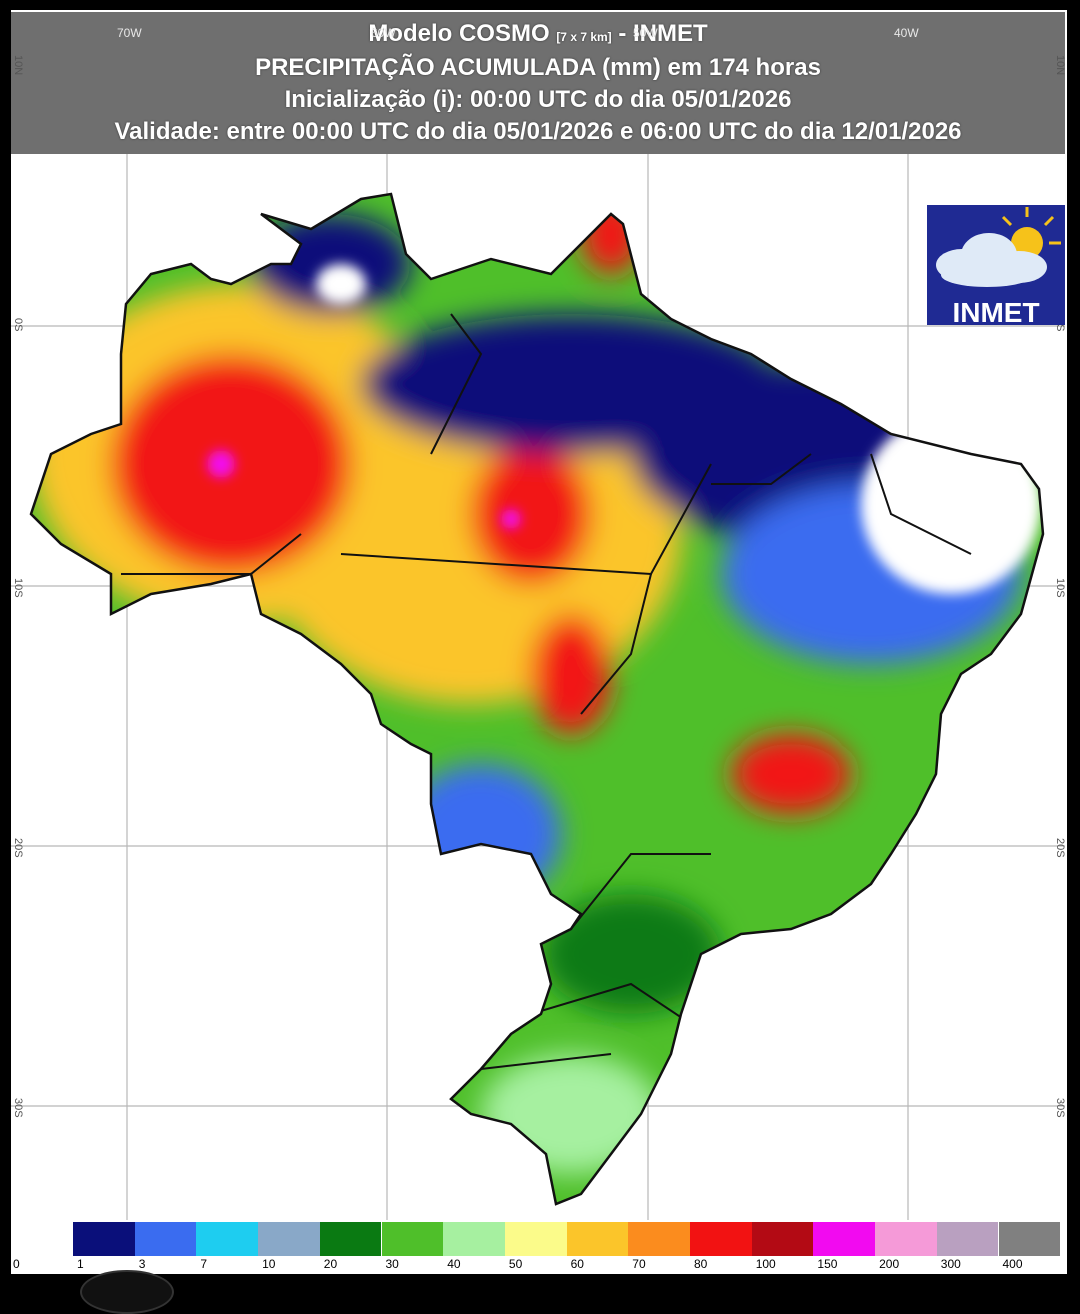 This screenshot has width=1080, height=1314. Describe the element at coordinates (827, 1264) in the screenshot. I see `legend-tick-label: 150` at that location.